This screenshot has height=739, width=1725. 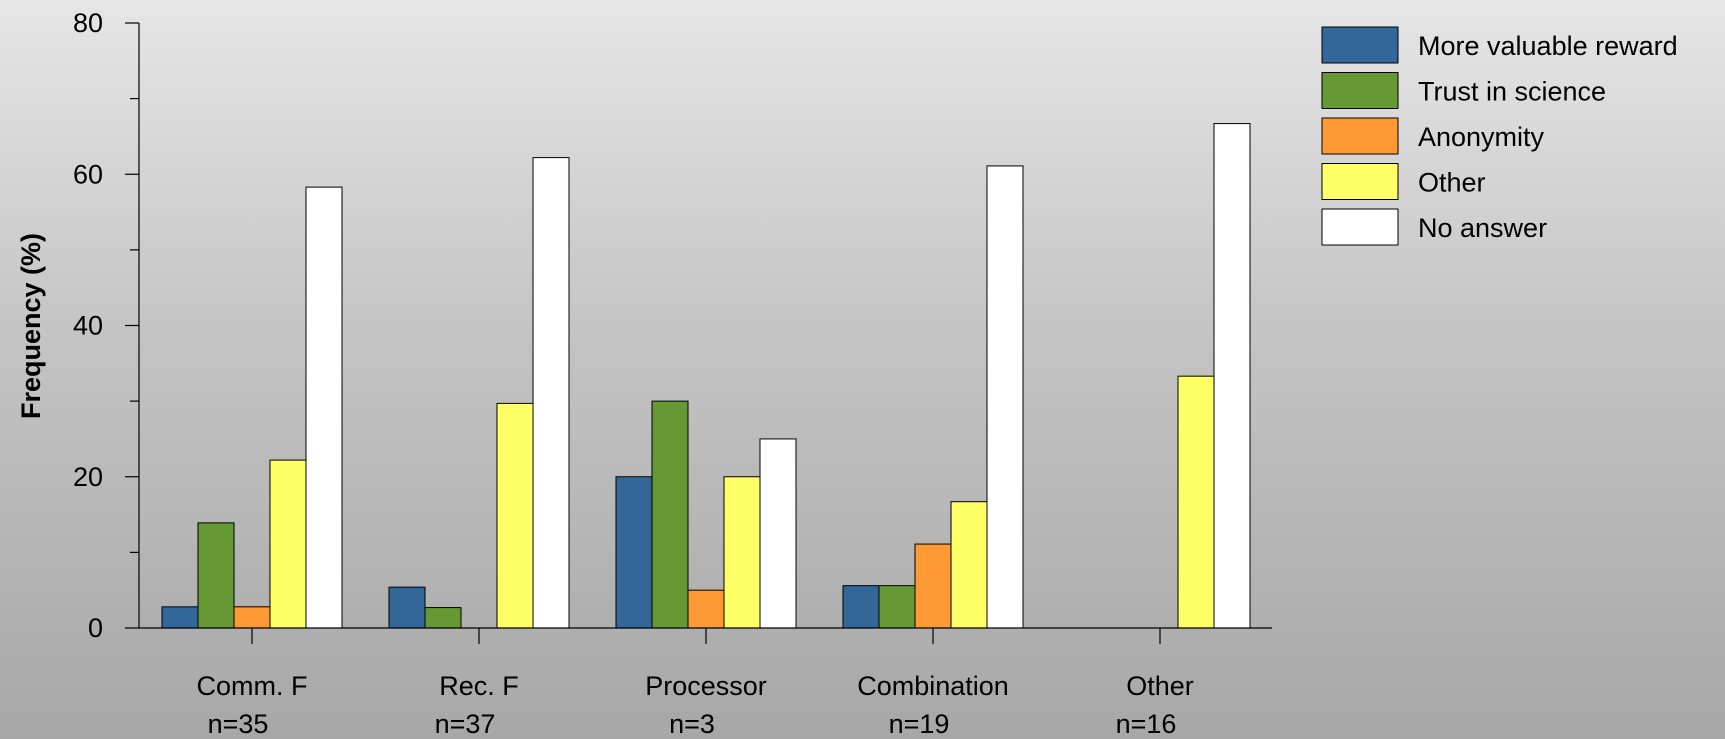 I want to click on y-tick-label: 60, so click(x=88, y=174).